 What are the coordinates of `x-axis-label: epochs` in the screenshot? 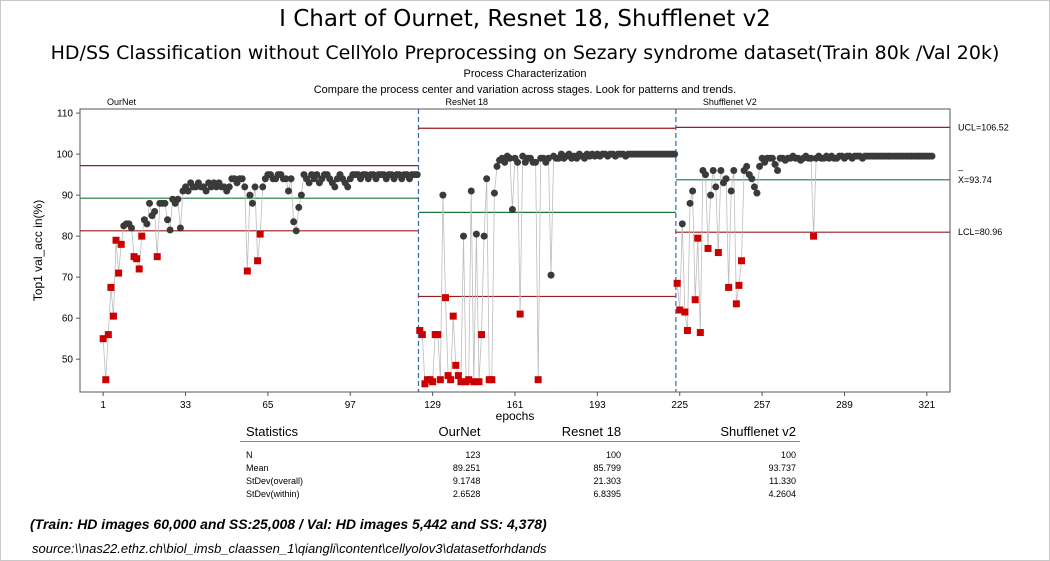 It's located at (515, 416).